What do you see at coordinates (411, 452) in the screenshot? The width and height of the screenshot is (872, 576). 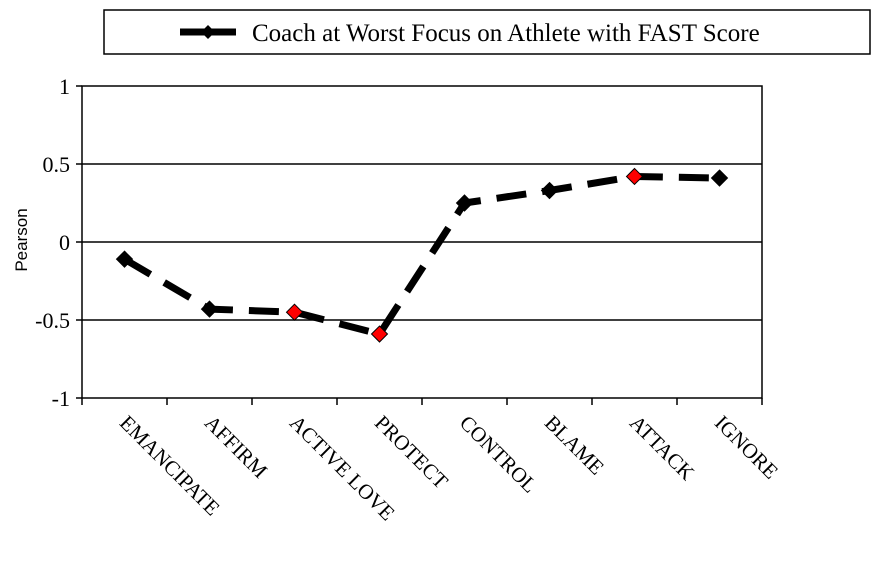 I see `x-tick-label: PROTECT` at bounding box center [411, 452].